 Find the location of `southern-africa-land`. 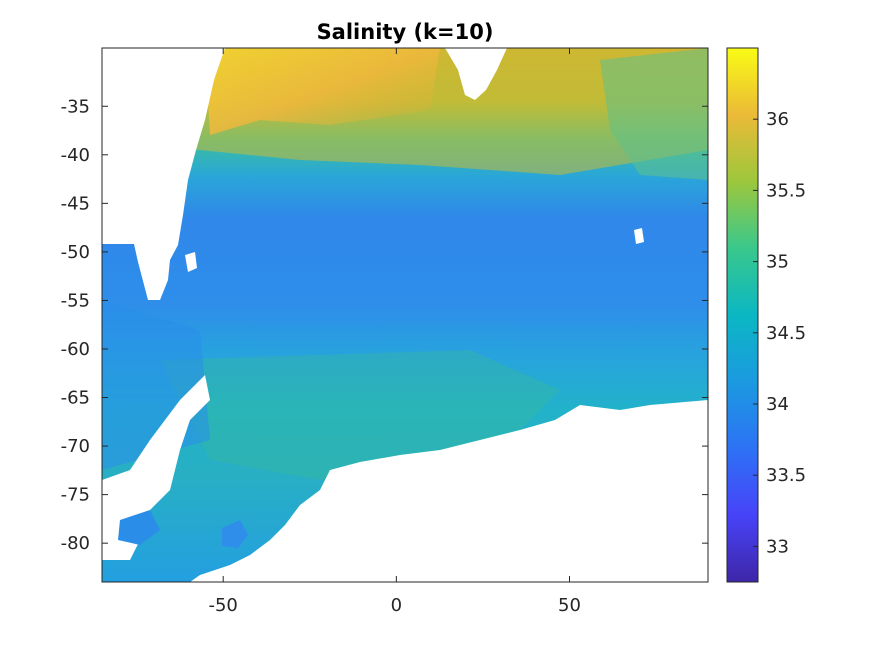

southern-africa-land is located at coordinates (476, 74).